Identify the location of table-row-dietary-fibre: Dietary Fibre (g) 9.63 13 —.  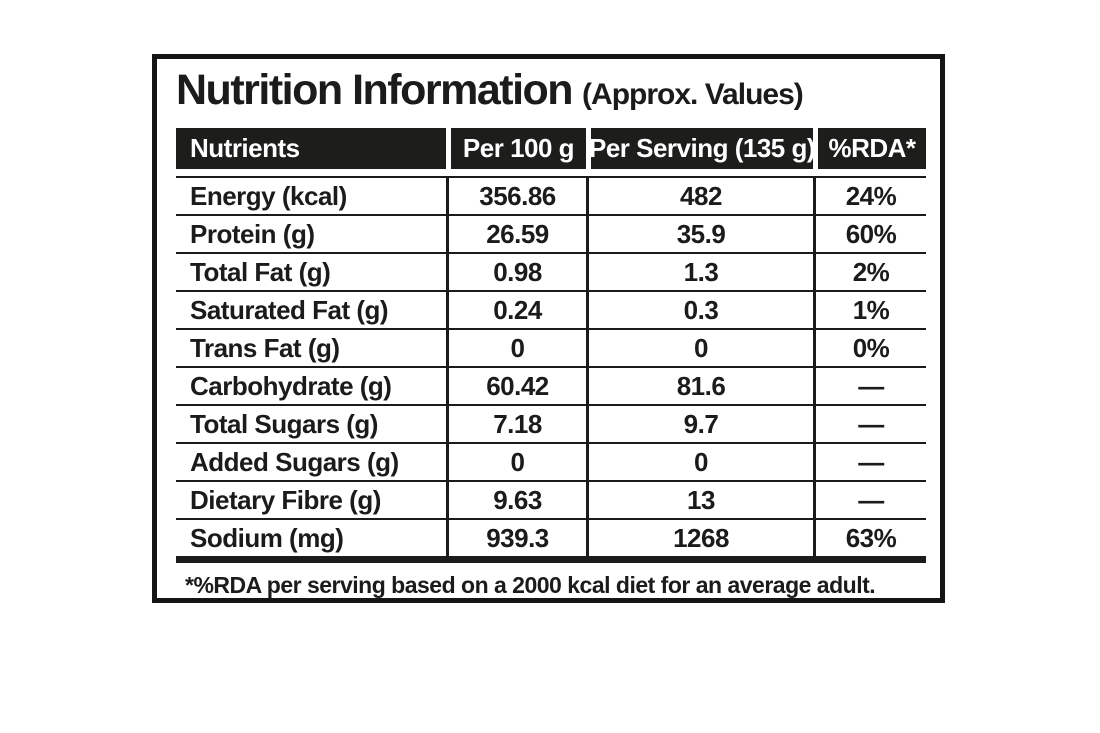
(551, 499).